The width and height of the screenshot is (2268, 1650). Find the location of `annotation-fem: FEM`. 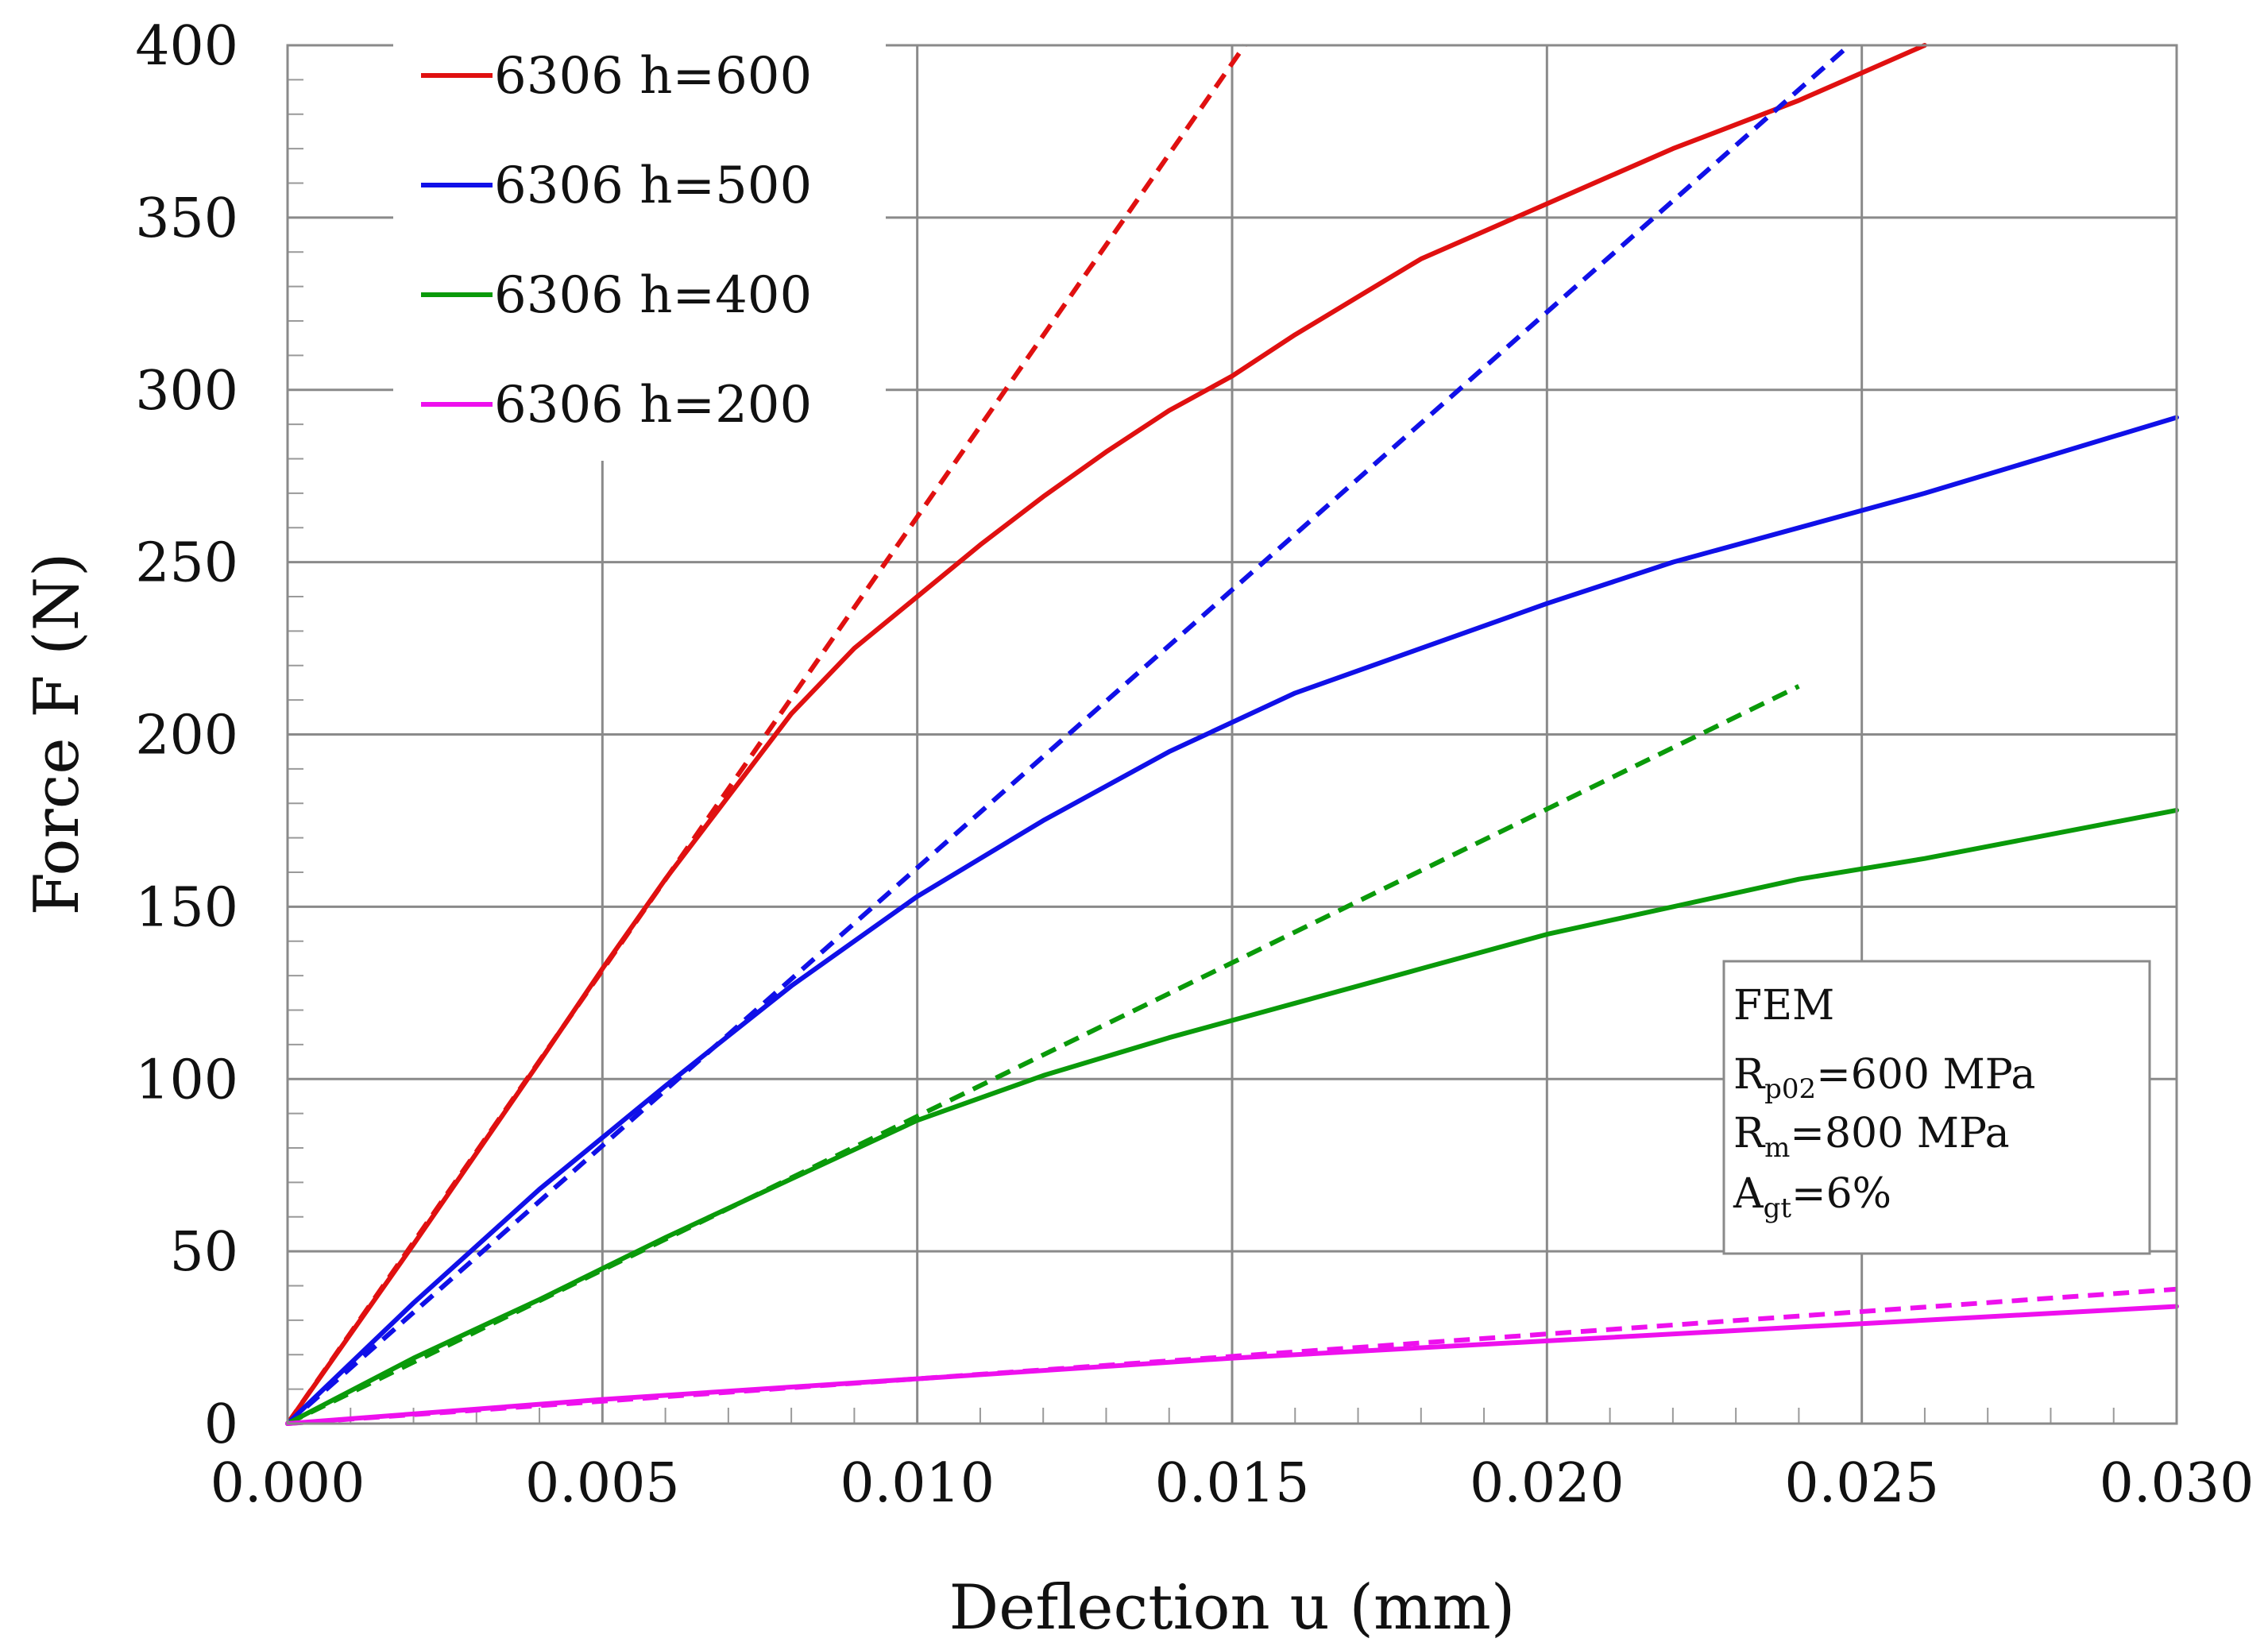

annotation-fem: FEM is located at coordinates (1783, 1006).